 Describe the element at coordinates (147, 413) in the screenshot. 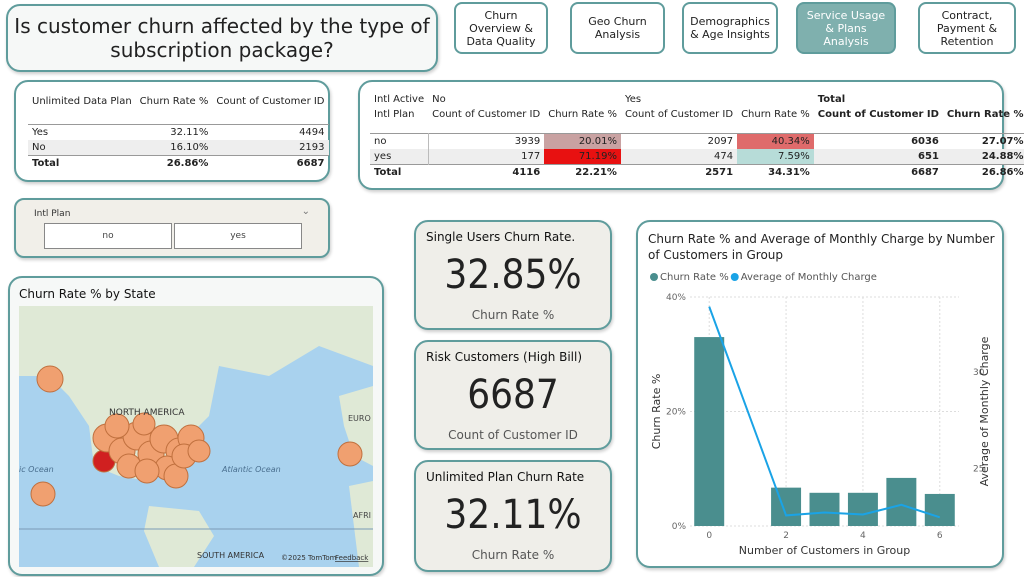

I see `map-label: NORTH AMERICA` at that location.